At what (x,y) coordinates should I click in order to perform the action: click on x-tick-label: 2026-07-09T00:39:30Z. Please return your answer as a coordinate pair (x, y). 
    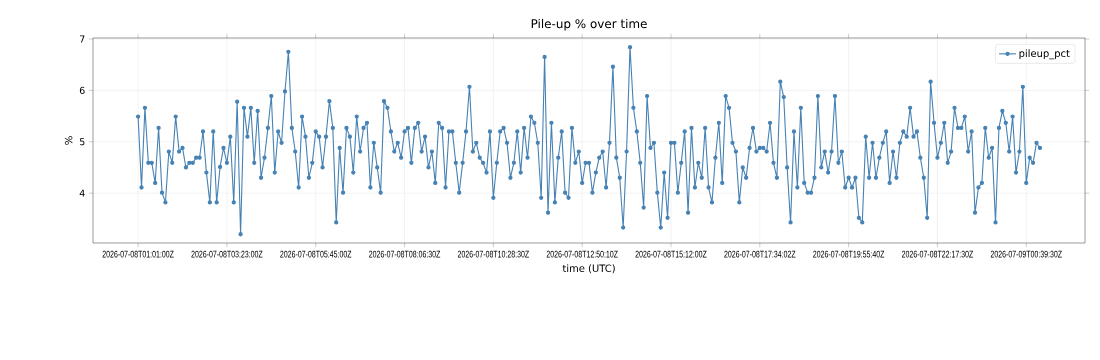
    Looking at the image, I should click on (1026, 254).